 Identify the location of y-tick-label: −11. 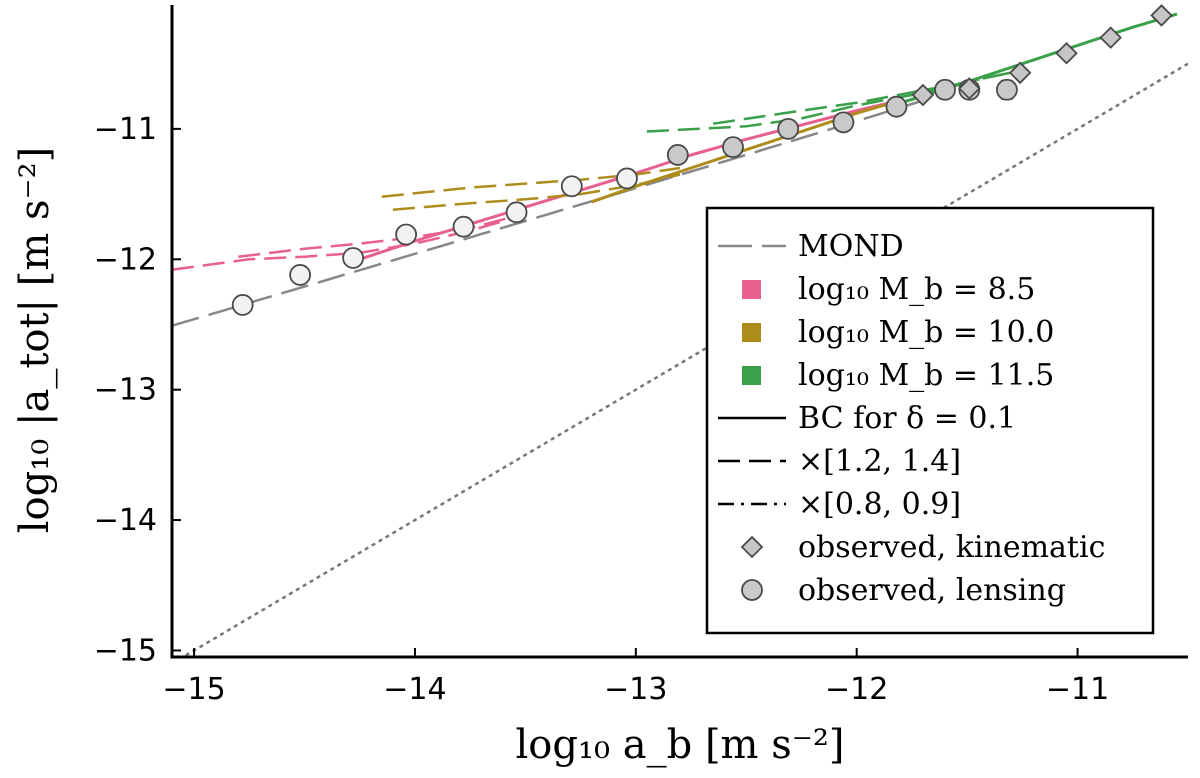
(125, 129).